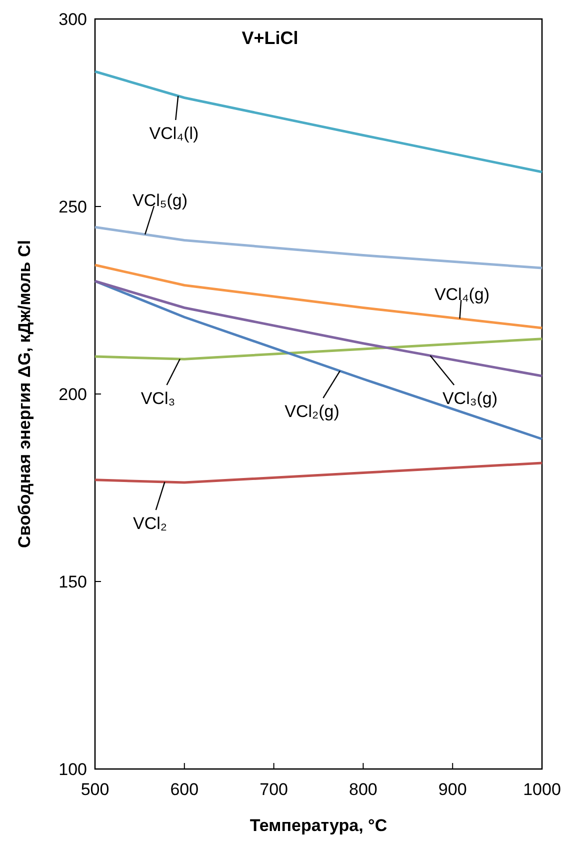 Image resolution: width=568 pixels, height=851 pixels. What do you see at coordinates (452, 789) in the screenshot?
I see `x-tick-label: 900` at bounding box center [452, 789].